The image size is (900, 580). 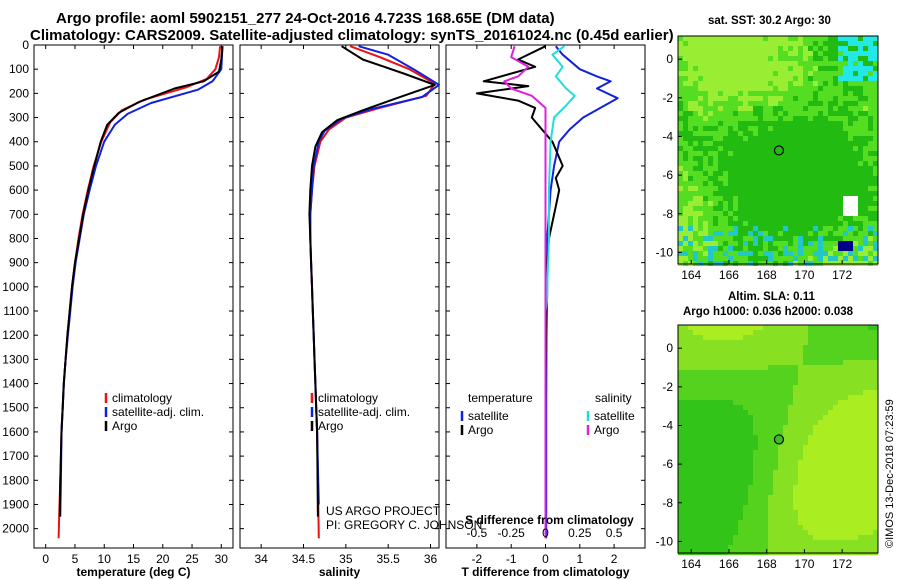 I want to click on x-tick-label: -1, so click(x=511, y=559).